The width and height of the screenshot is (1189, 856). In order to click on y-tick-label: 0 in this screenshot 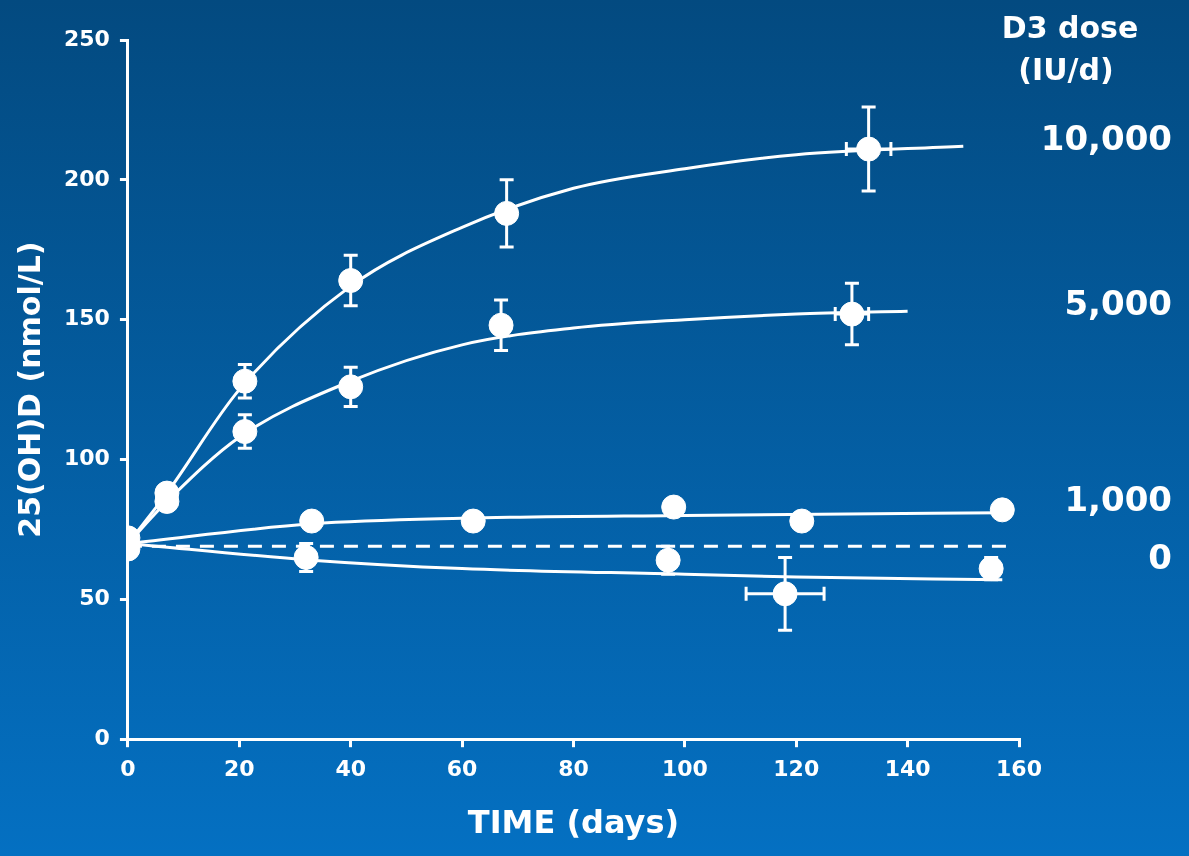, I will do `click(102, 737)`.